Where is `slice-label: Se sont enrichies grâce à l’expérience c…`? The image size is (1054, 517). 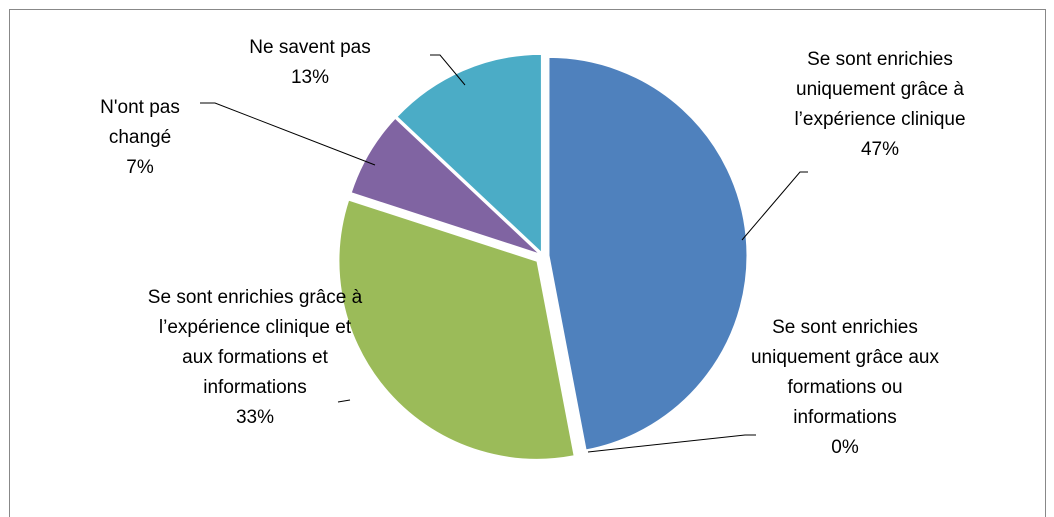
slice-label: Se sont enrichies grâce à l’expérience c… is located at coordinates (255, 358).